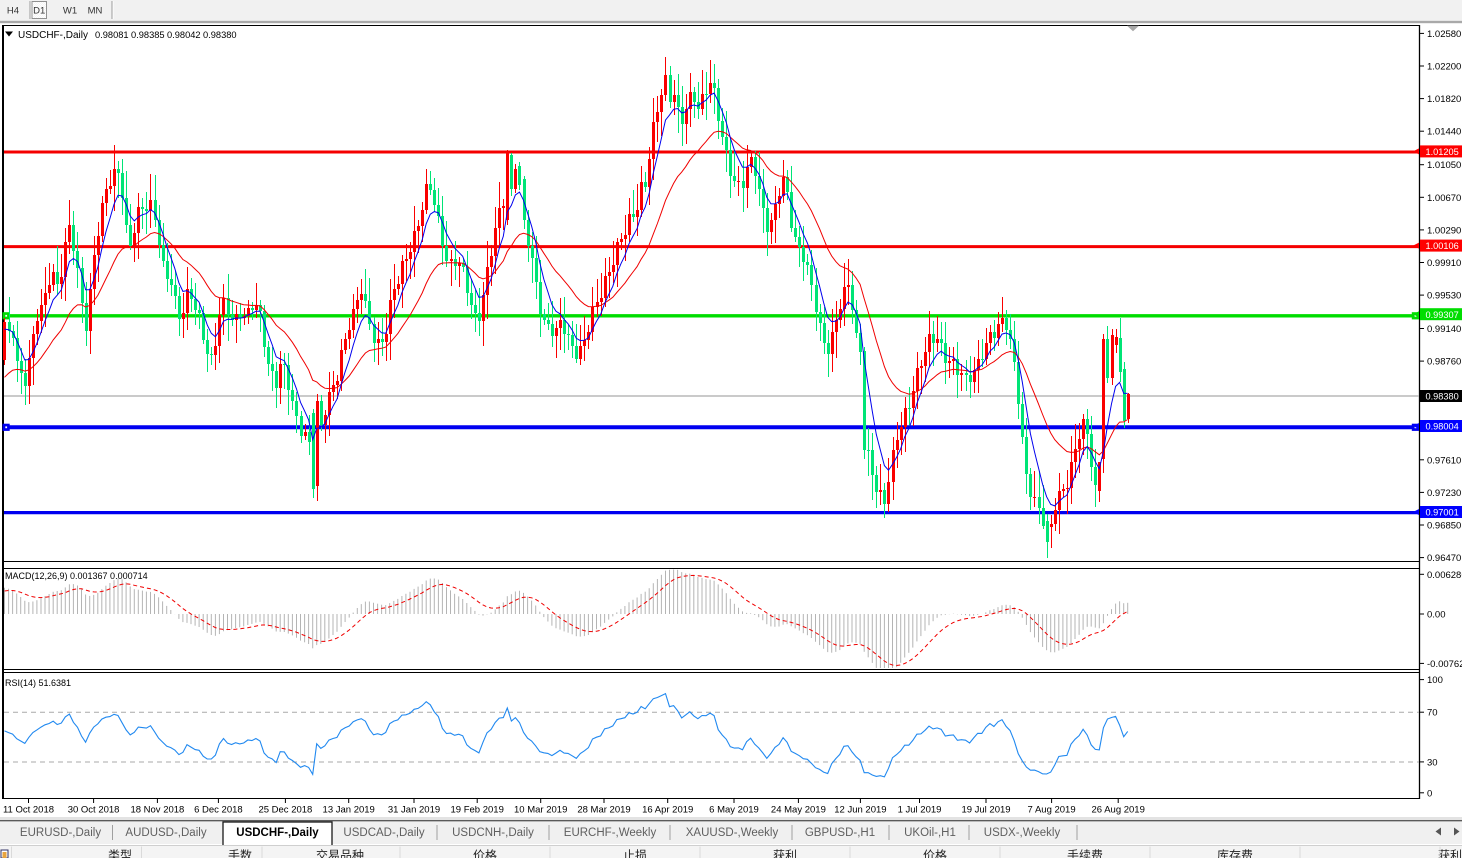 The width and height of the screenshot is (1462, 858). Describe the element at coordinates (340, 853) in the screenshot. I see `svg-text: 交易品种` at that location.